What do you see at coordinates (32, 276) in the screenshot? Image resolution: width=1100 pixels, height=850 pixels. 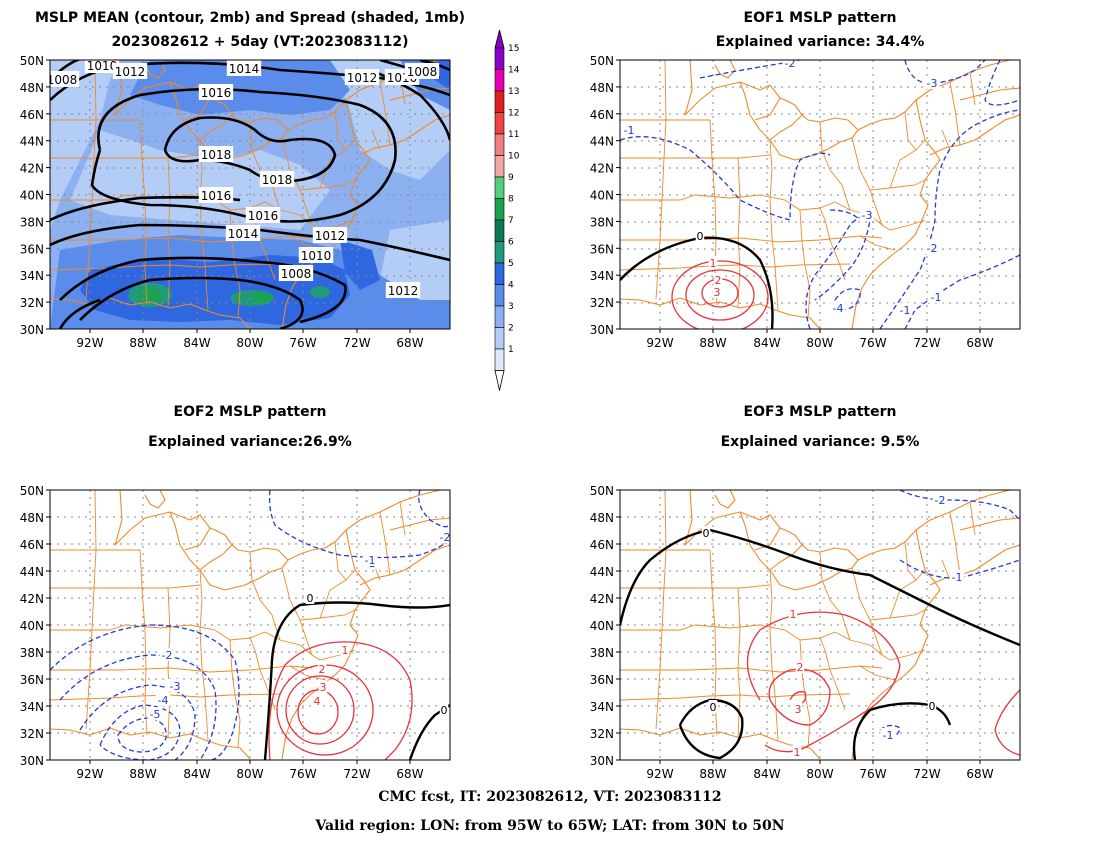 I see `lat-tick-label: 34N` at bounding box center [32, 276].